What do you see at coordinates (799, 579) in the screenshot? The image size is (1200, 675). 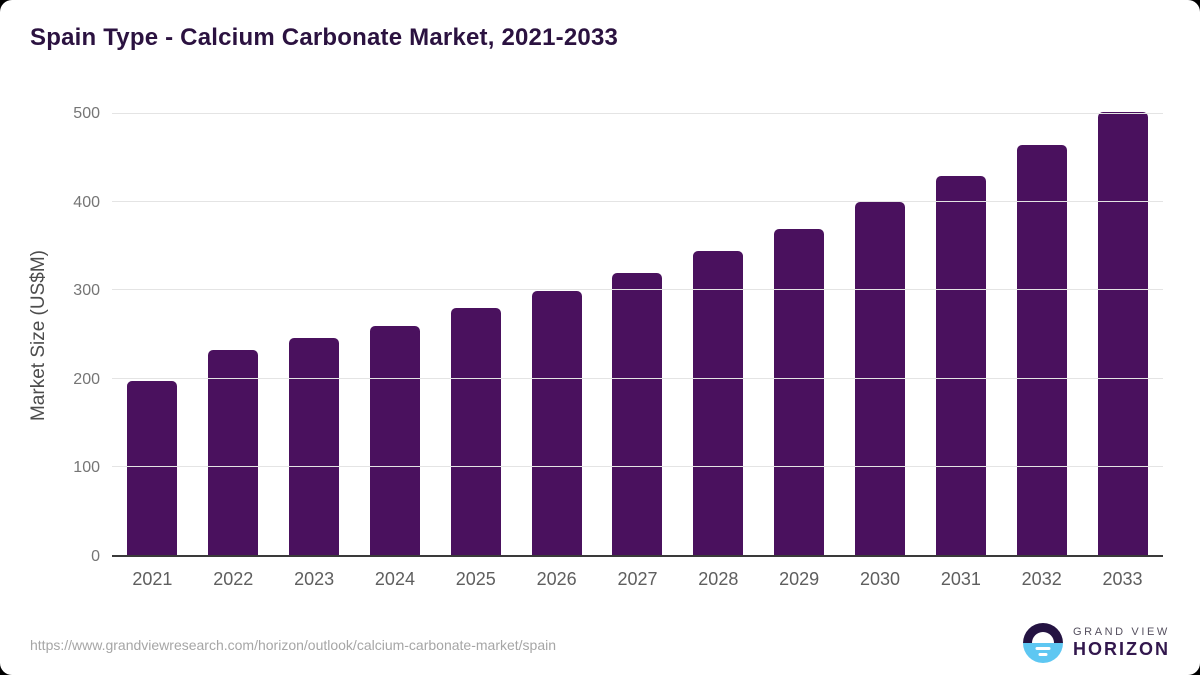 I see `x-tick-label: 2029` at bounding box center [799, 579].